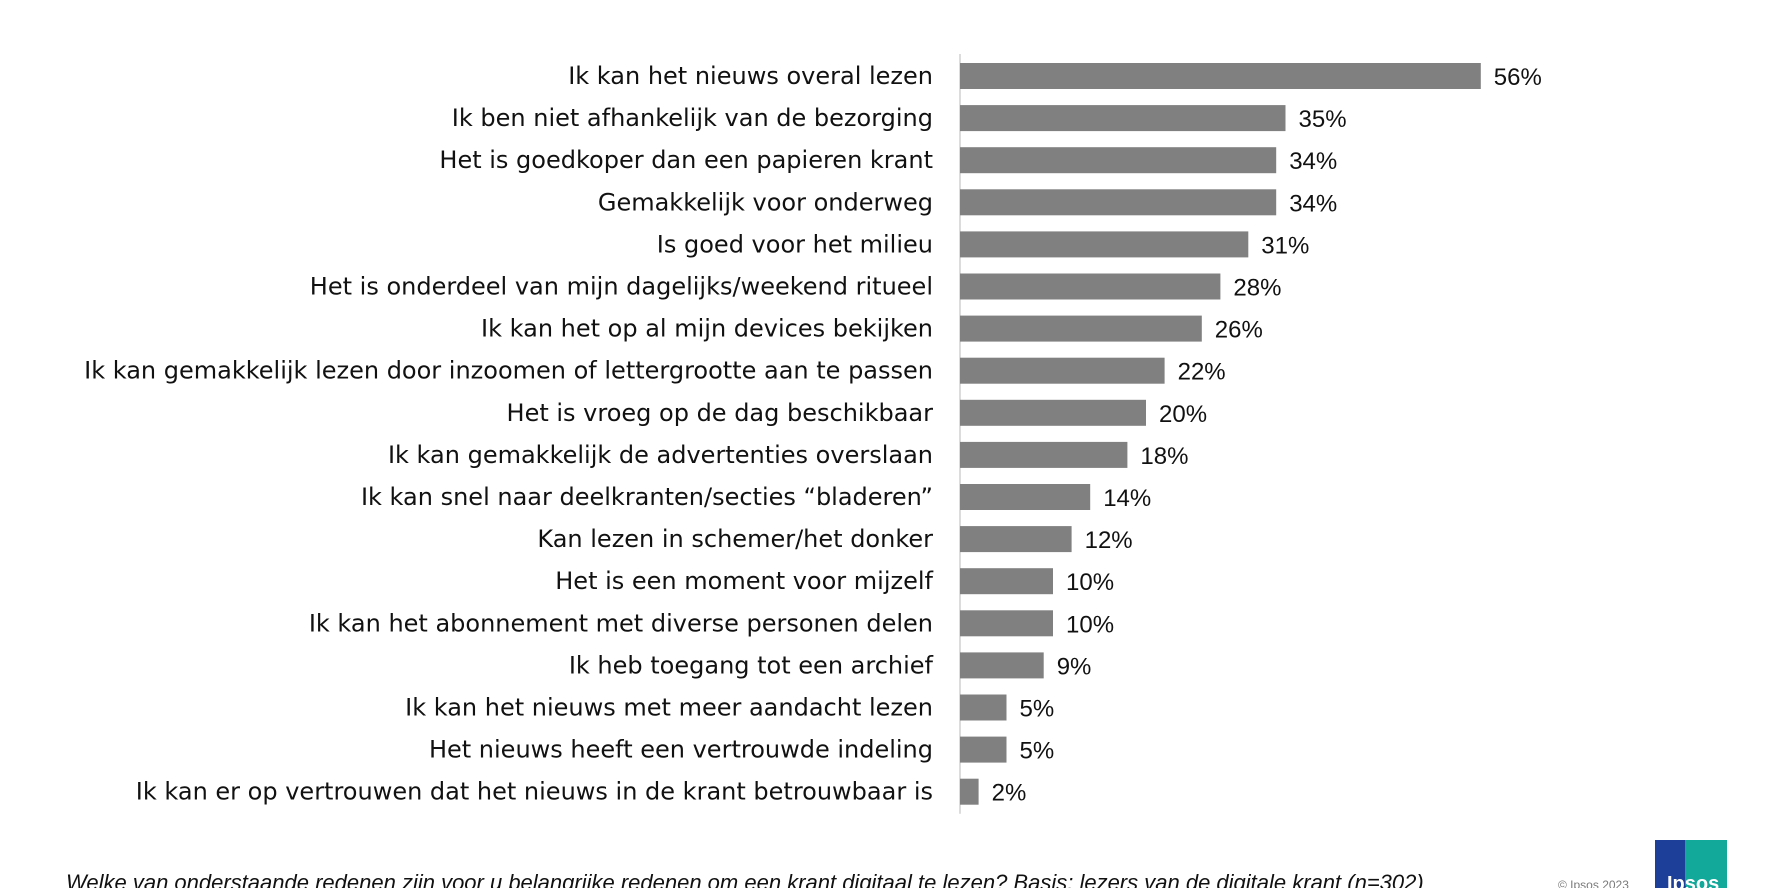 The height and width of the screenshot is (888, 1777). What do you see at coordinates (1706, 864) in the screenshot?
I see `logo-accent` at bounding box center [1706, 864].